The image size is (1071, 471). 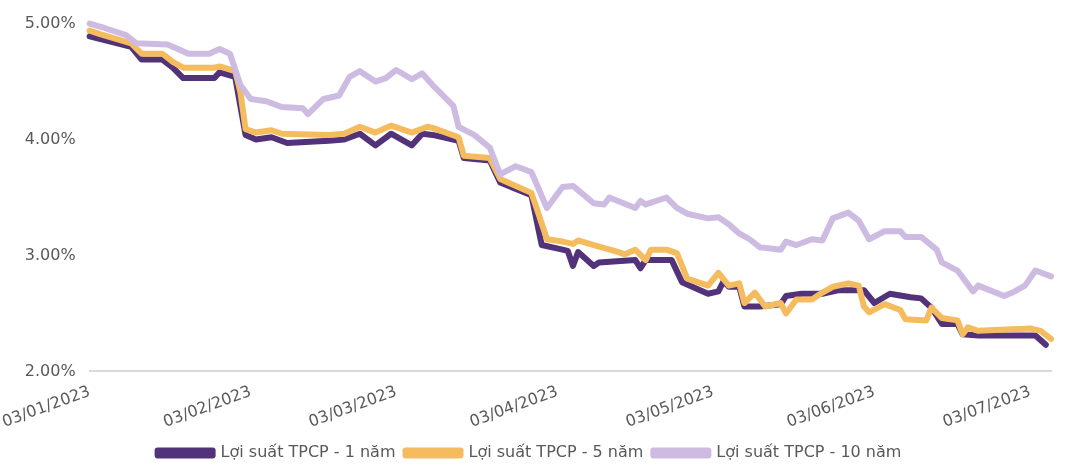 What do you see at coordinates (556, 452) in the screenshot?
I see `legend-label: Lợi suất TPCP - 5 năm` at bounding box center [556, 452].